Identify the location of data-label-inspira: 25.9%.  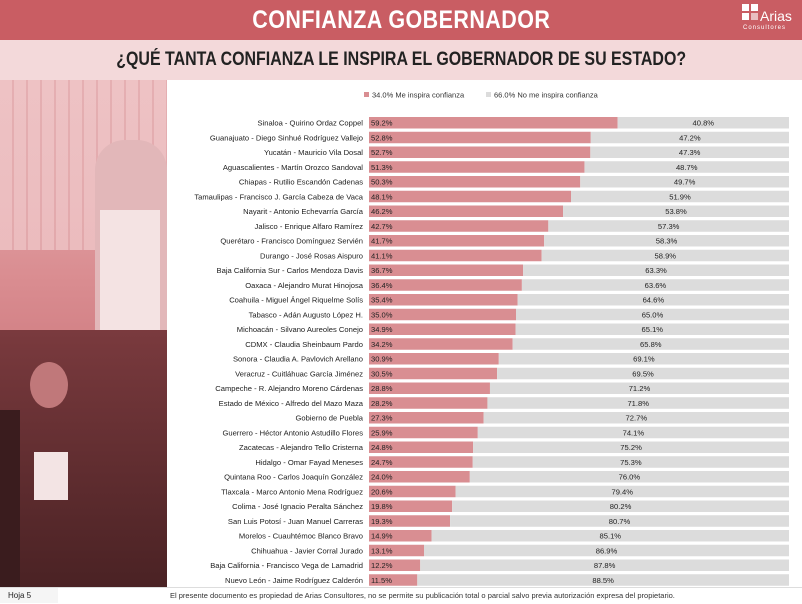
(382, 432).